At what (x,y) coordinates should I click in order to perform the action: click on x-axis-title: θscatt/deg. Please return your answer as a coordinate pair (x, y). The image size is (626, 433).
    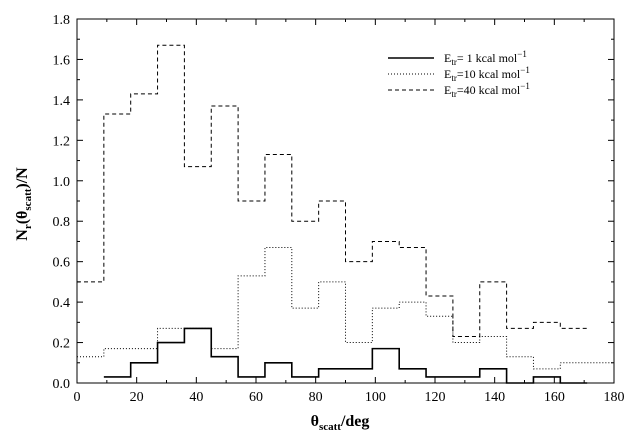
    Looking at the image, I should click on (340, 423).